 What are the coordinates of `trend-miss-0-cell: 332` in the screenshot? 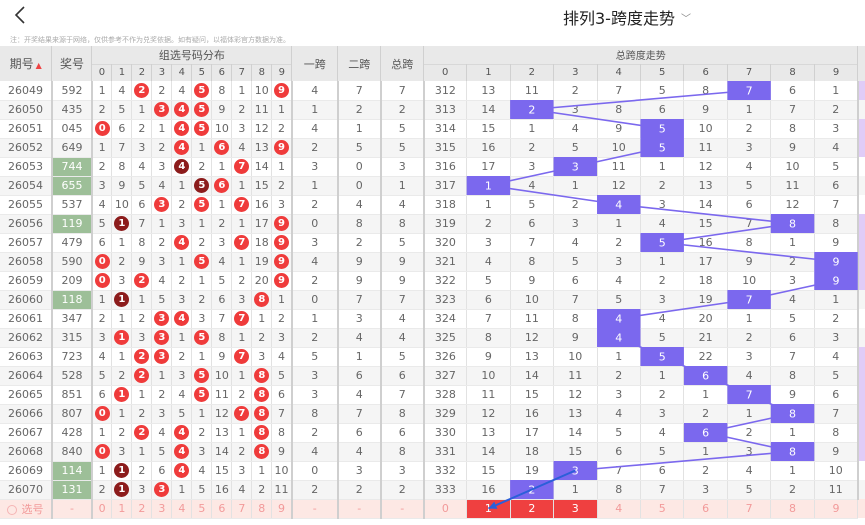 It's located at (445, 471).